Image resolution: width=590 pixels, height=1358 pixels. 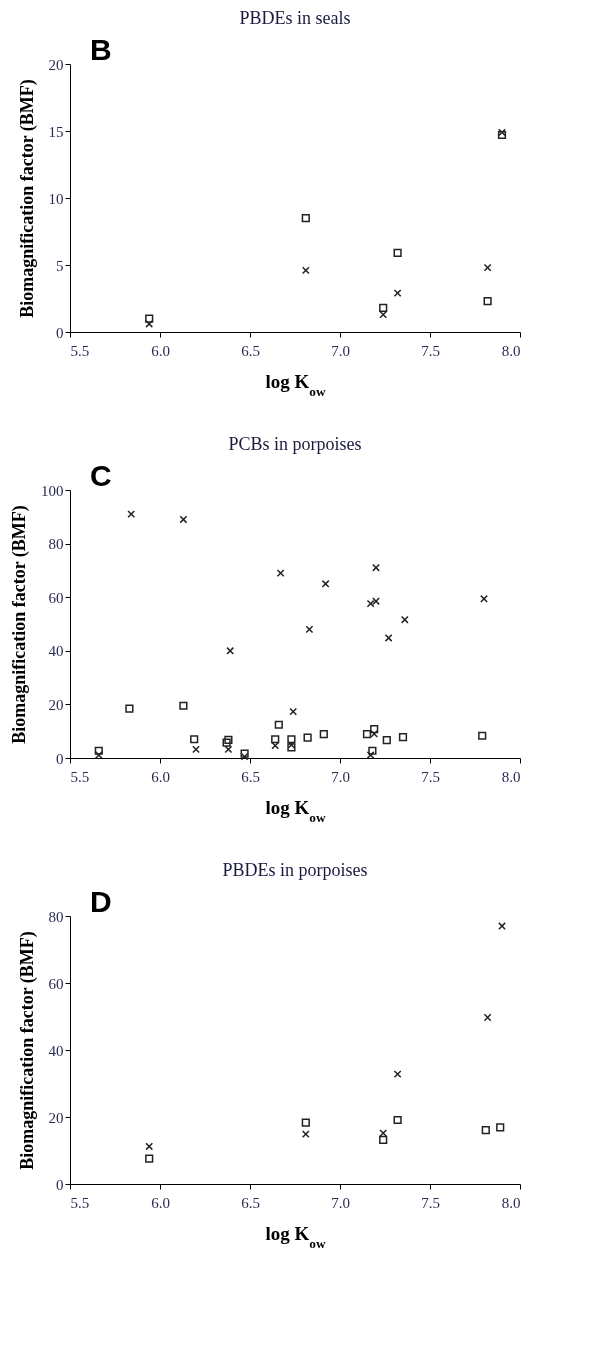 What do you see at coordinates (101, 49) in the screenshot?
I see `annotation: B` at bounding box center [101, 49].